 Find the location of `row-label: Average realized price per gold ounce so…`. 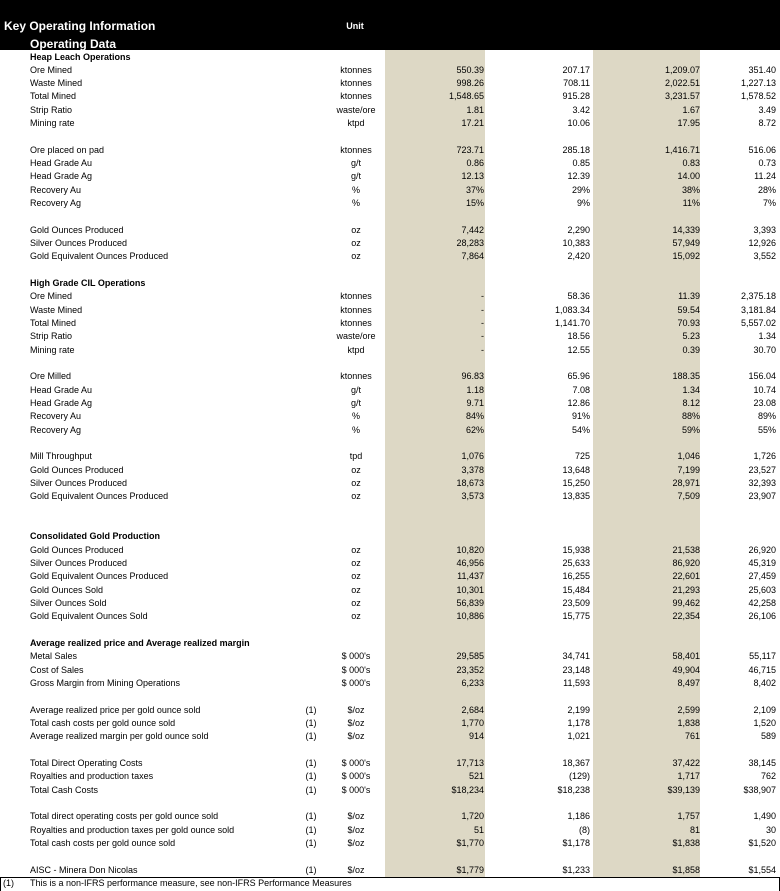

row-label: Average realized price per gold ounce so… is located at coordinates (115, 709).